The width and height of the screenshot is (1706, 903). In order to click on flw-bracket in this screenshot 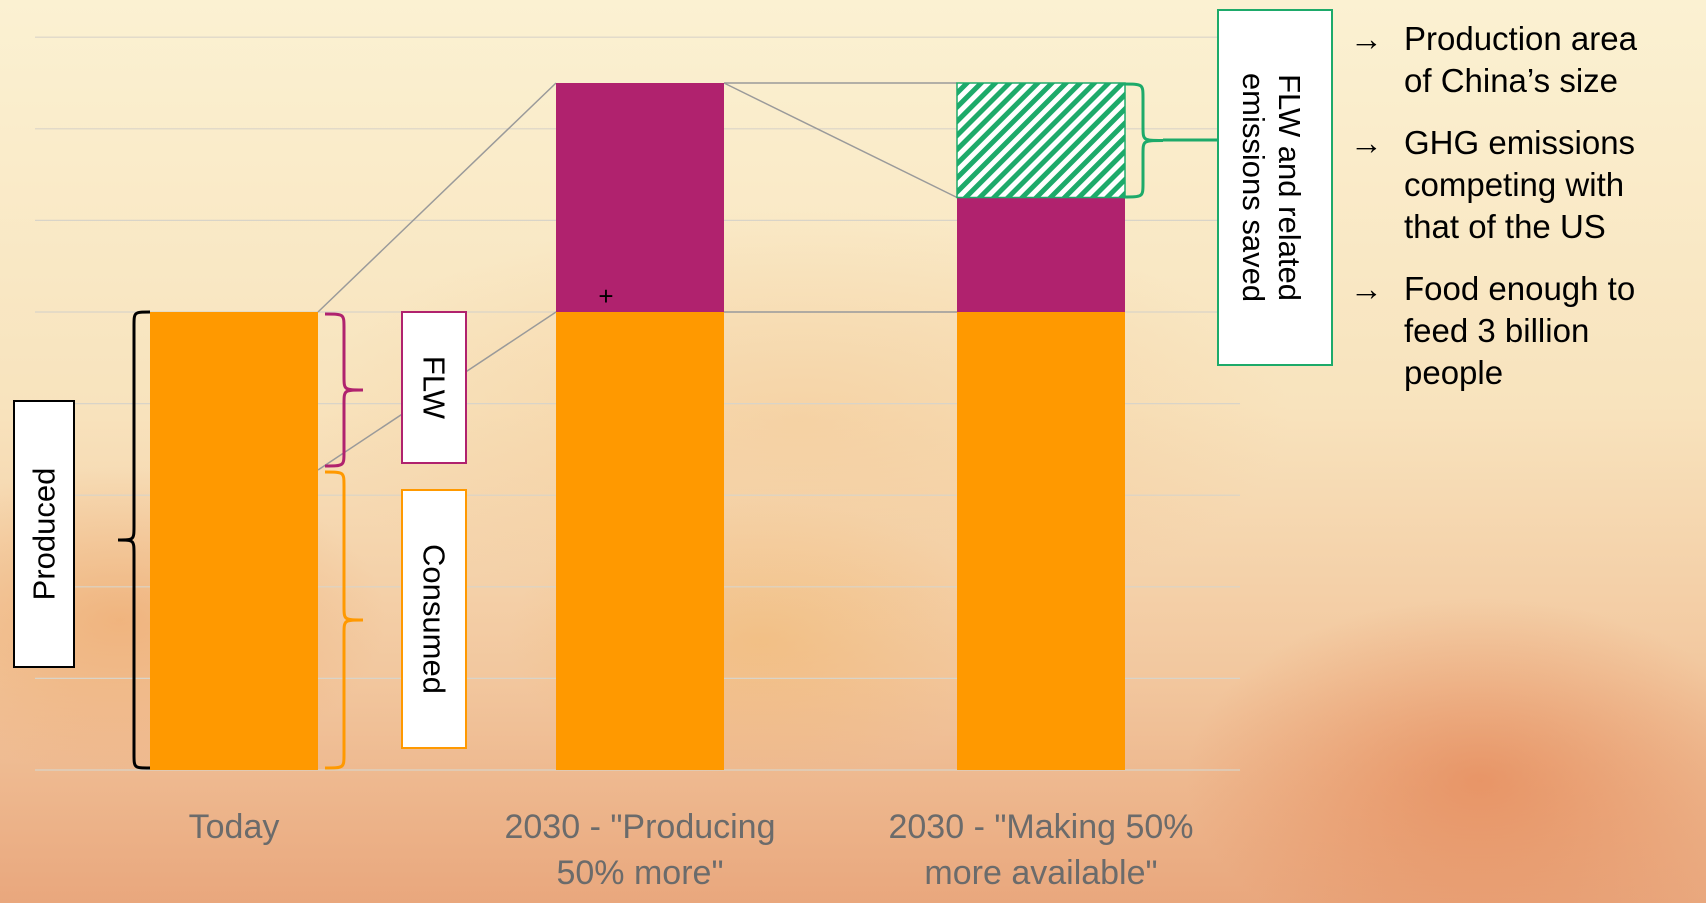, I will do `click(344, 390)`.